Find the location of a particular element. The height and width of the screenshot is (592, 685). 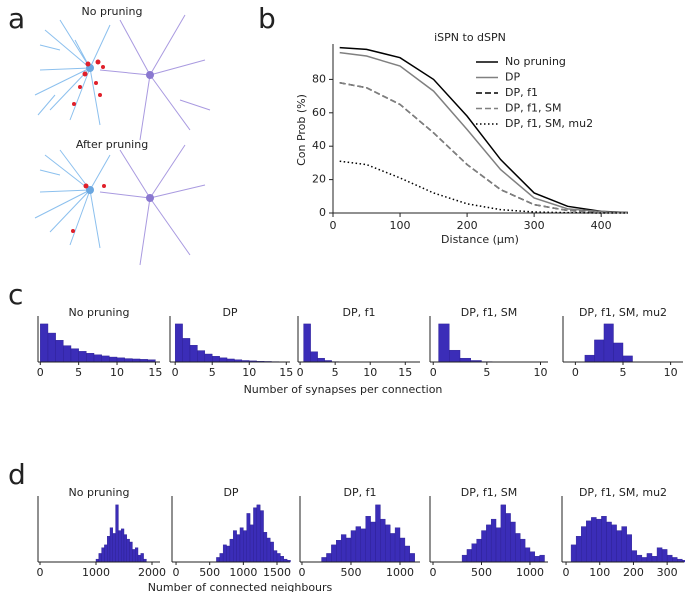

x-tick-label: 100 is located at coordinates (599, 572).